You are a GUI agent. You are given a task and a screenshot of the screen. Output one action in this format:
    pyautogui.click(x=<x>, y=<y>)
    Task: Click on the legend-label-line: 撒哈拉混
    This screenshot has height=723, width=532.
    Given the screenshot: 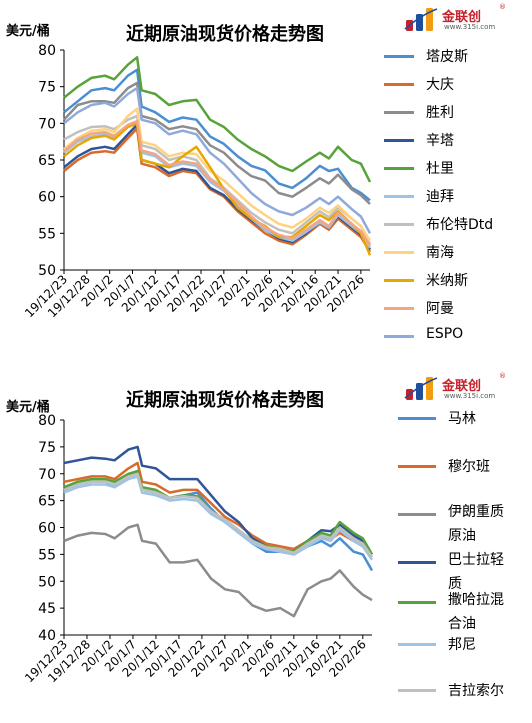 What is the action you would take?
    pyautogui.click(x=476, y=600)
    